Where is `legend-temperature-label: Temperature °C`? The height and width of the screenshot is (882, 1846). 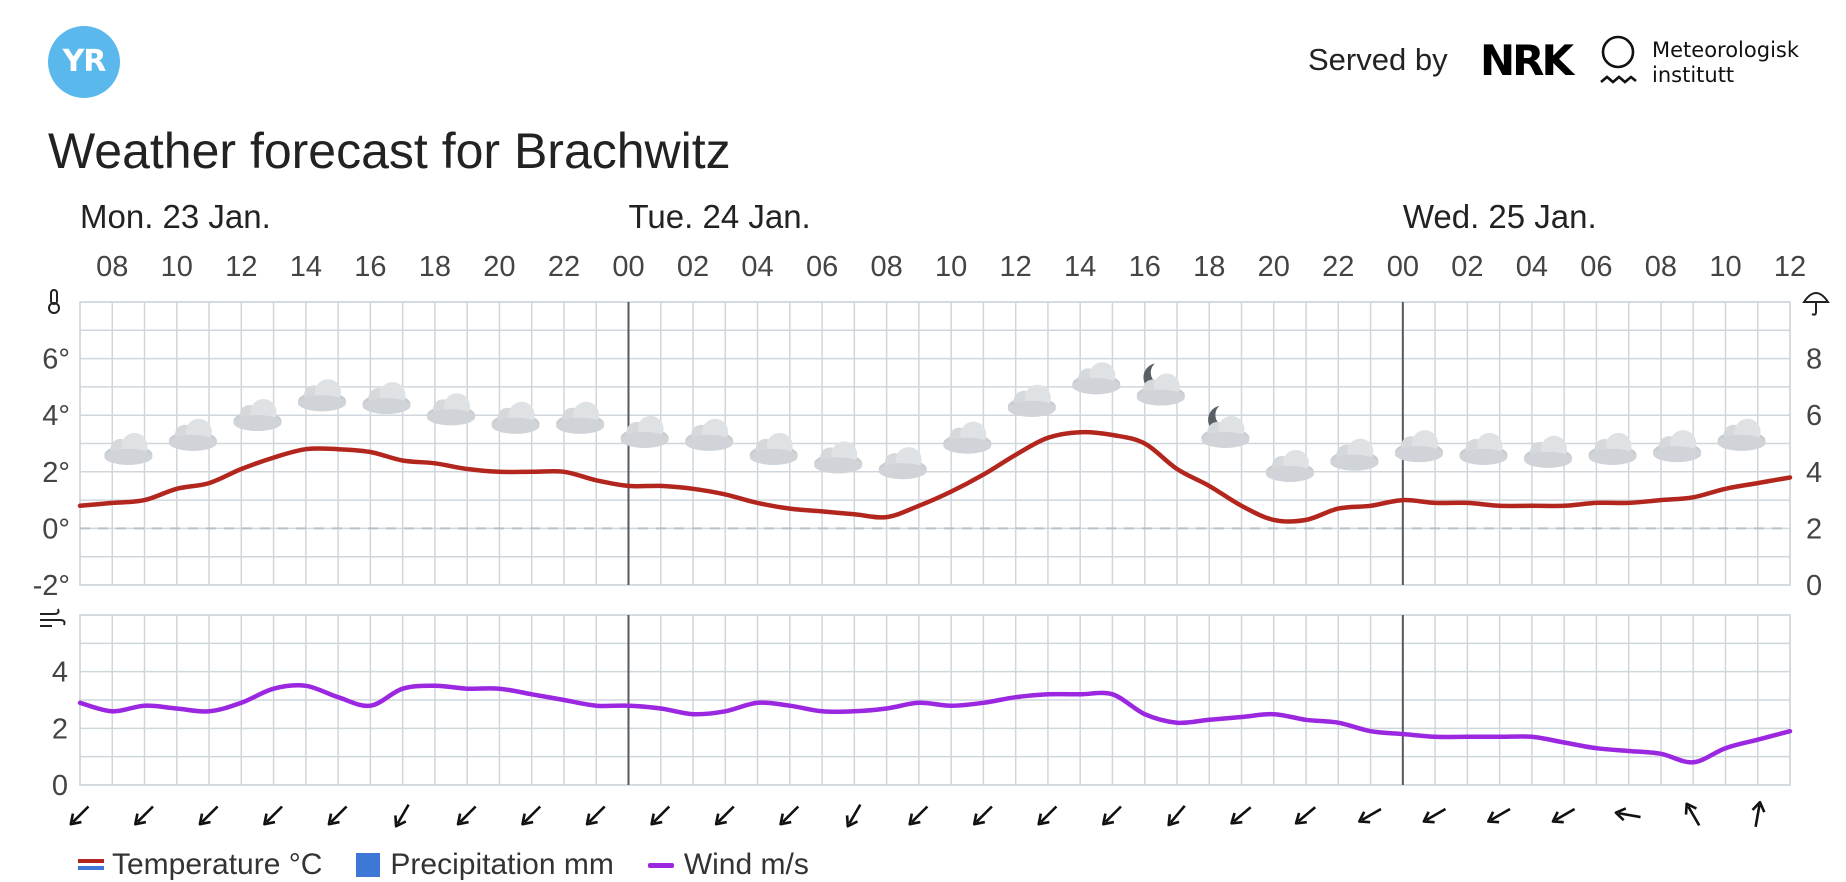 legend-temperature-label: Temperature °C is located at coordinates (217, 865).